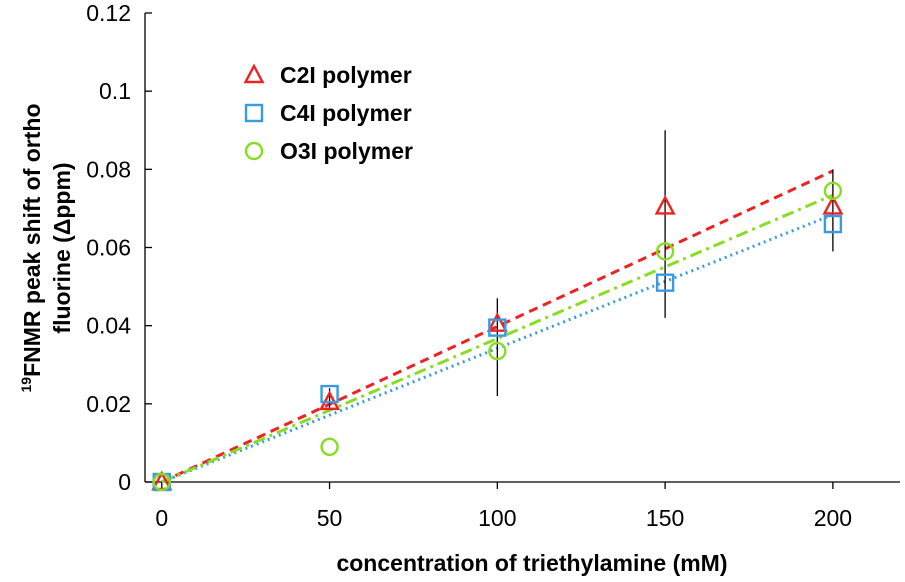  Describe the element at coordinates (108, 248) in the screenshot. I see `y-tick-label: 0.06` at that location.